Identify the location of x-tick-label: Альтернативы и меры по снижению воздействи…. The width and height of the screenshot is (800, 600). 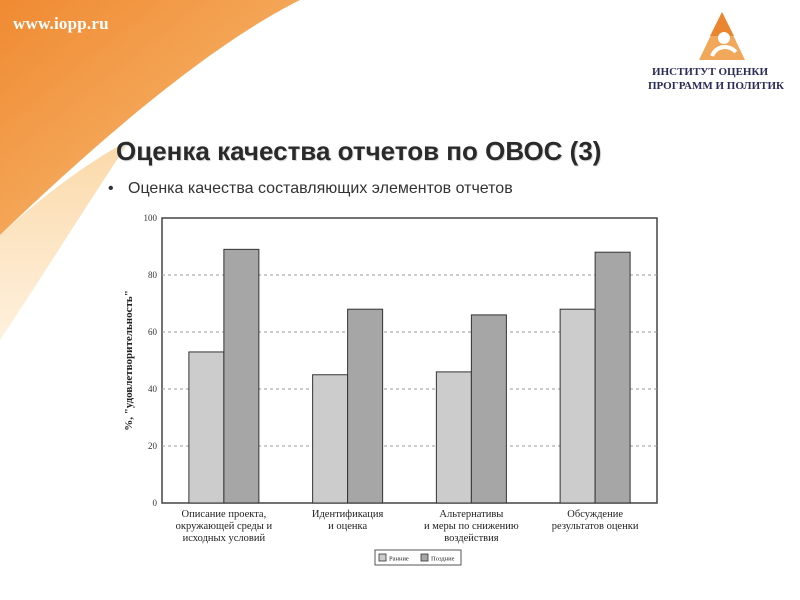
(471, 526).